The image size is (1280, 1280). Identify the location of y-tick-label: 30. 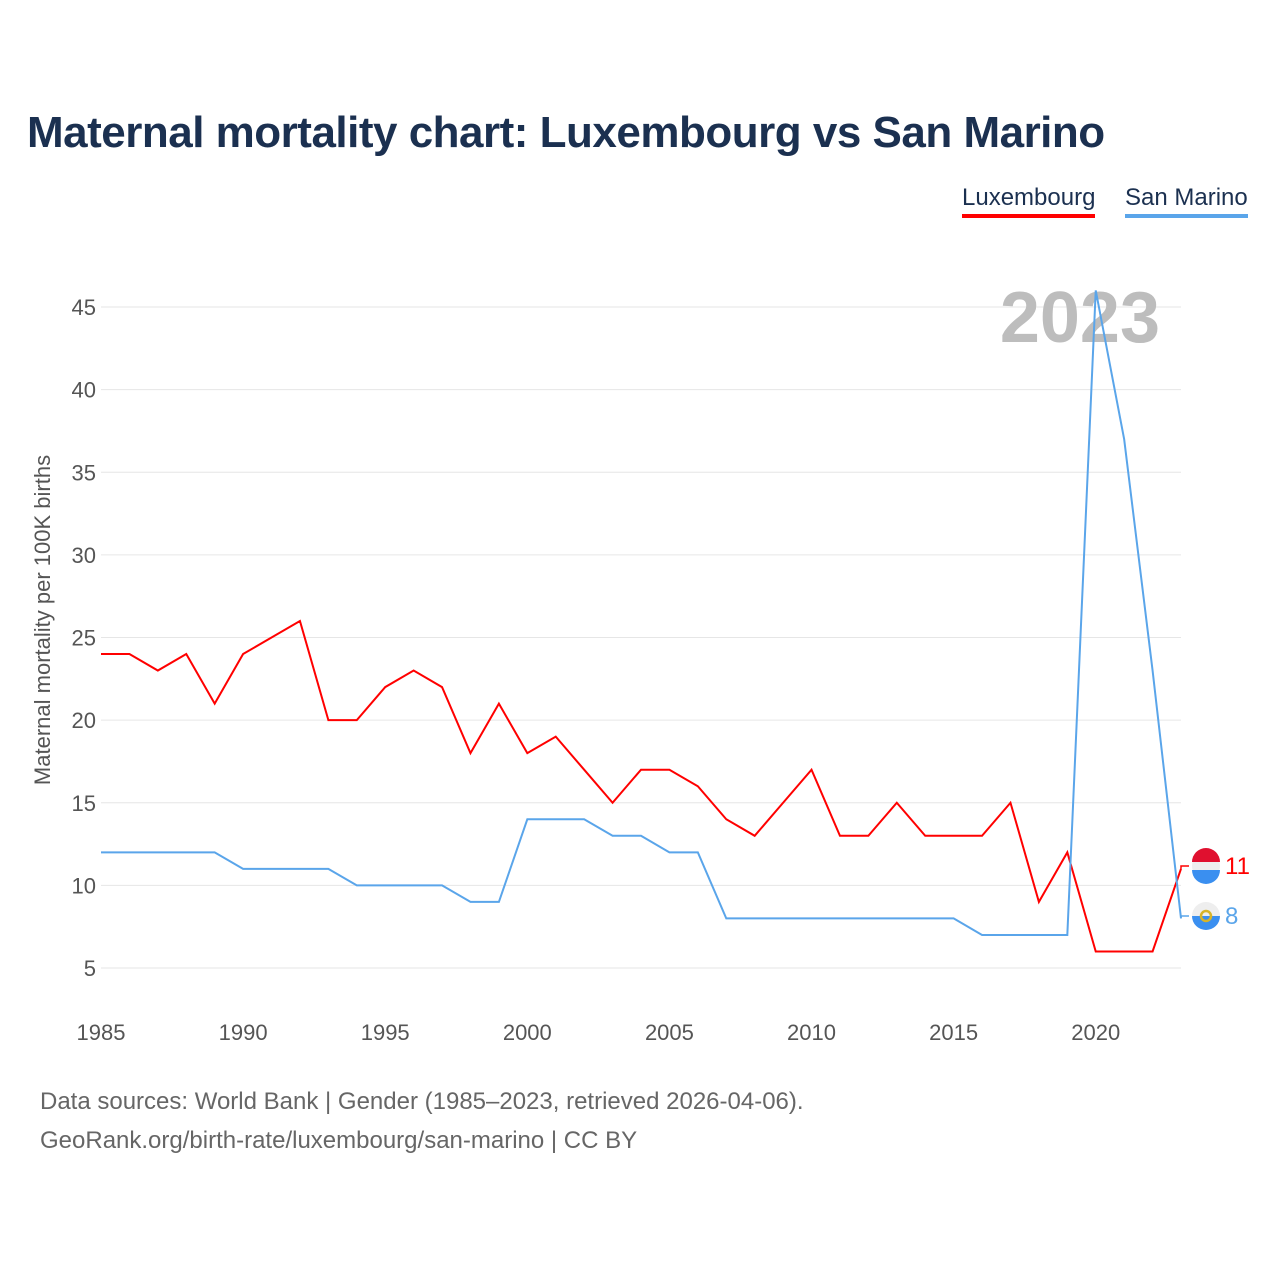
(84, 555).